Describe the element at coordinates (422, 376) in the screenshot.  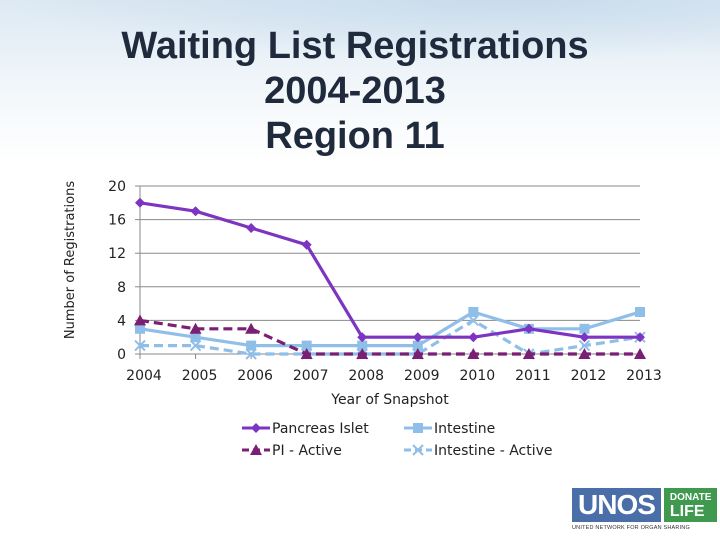
I see `x-tick-label: 2009` at that location.